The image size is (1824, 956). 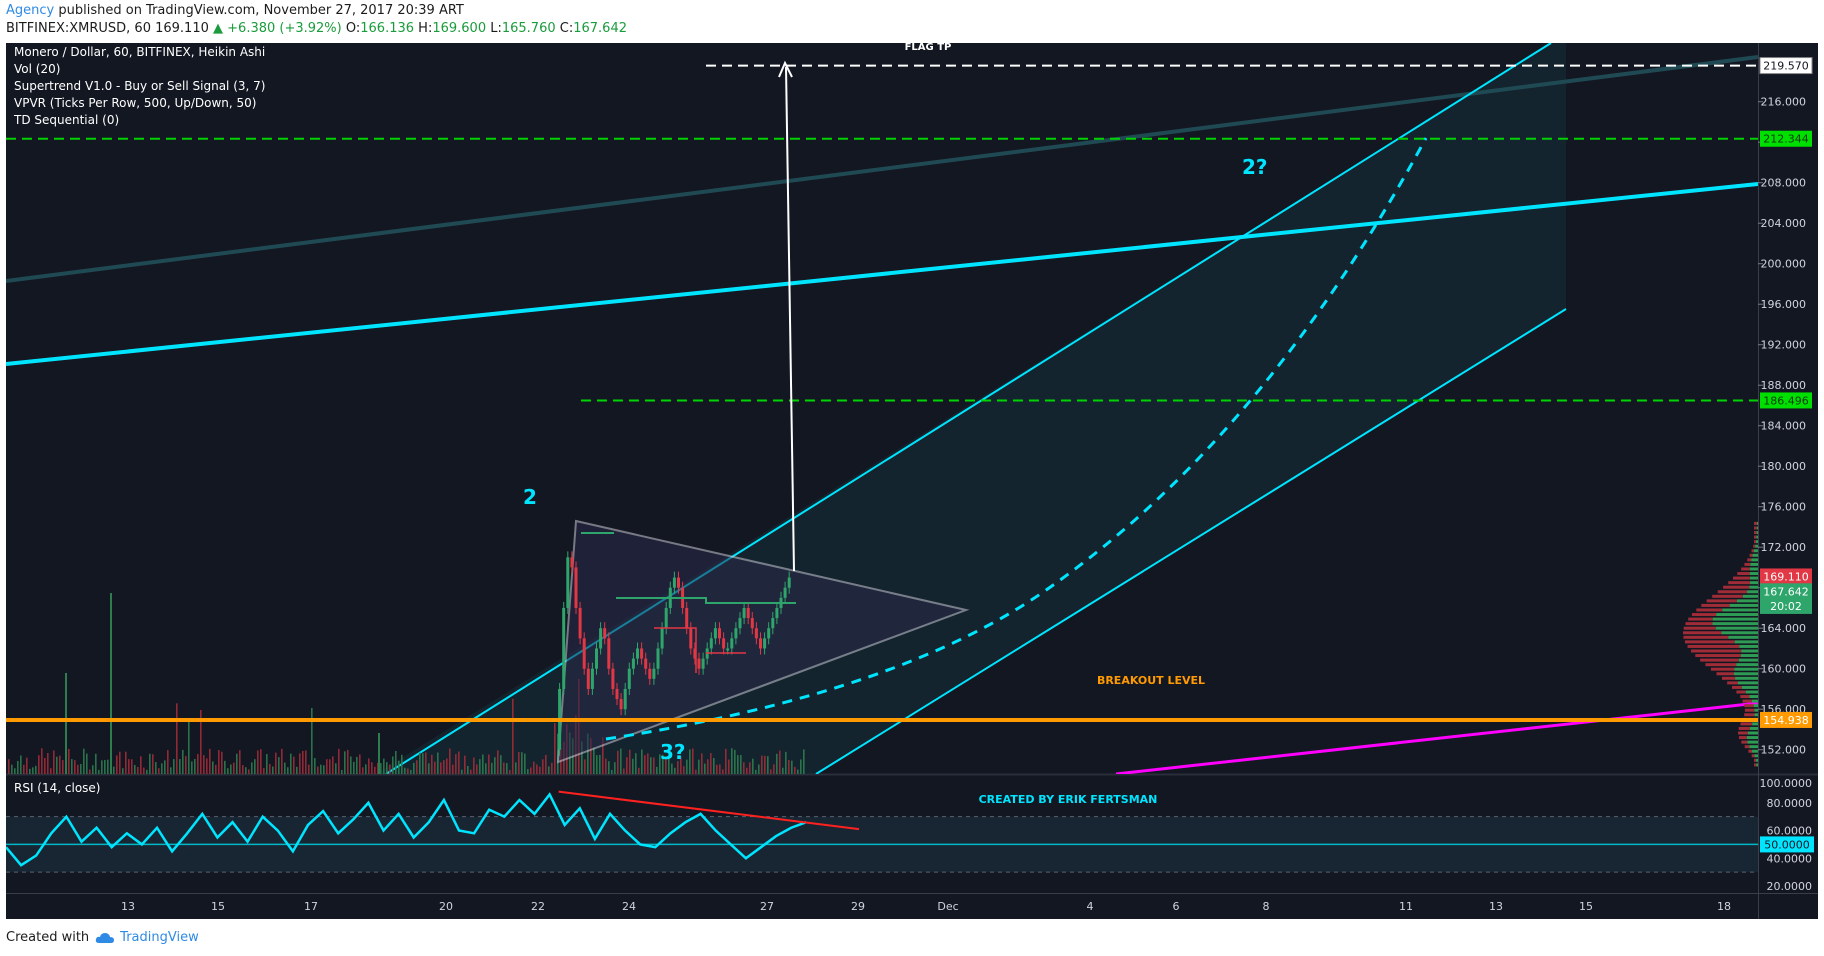 What do you see at coordinates (37, 69) in the screenshot?
I see `legend-volume: Vol (20)` at bounding box center [37, 69].